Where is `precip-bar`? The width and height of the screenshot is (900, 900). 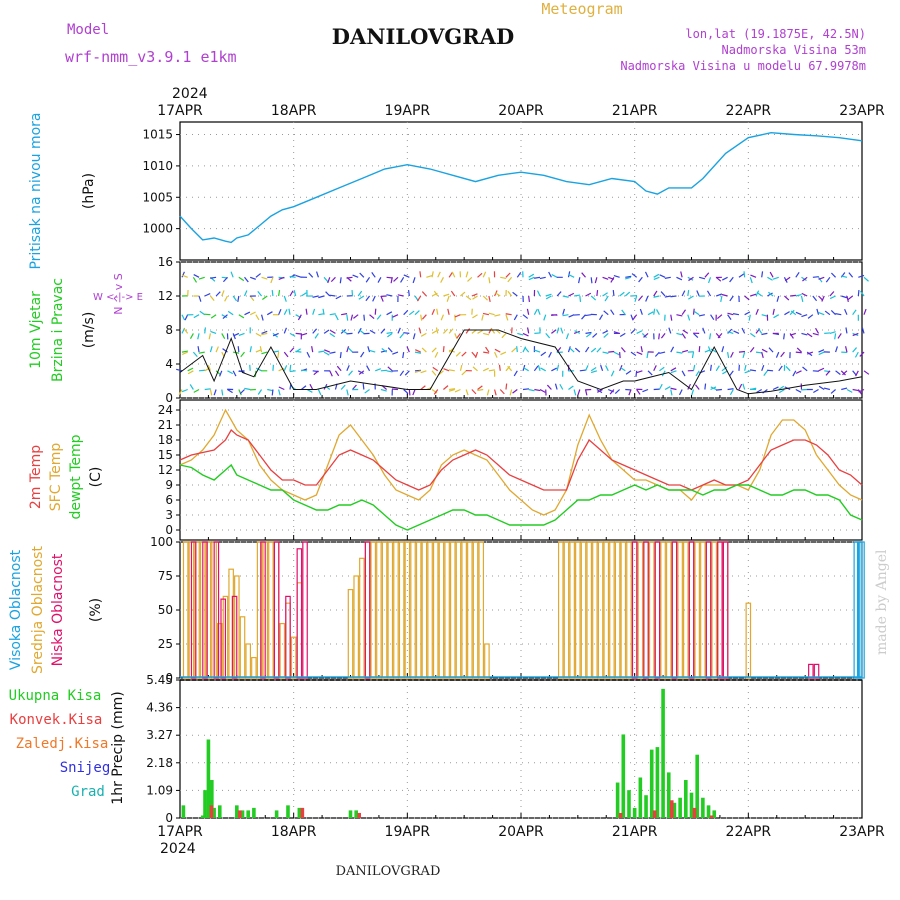 precip-bar is located at coordinates (640, 797).